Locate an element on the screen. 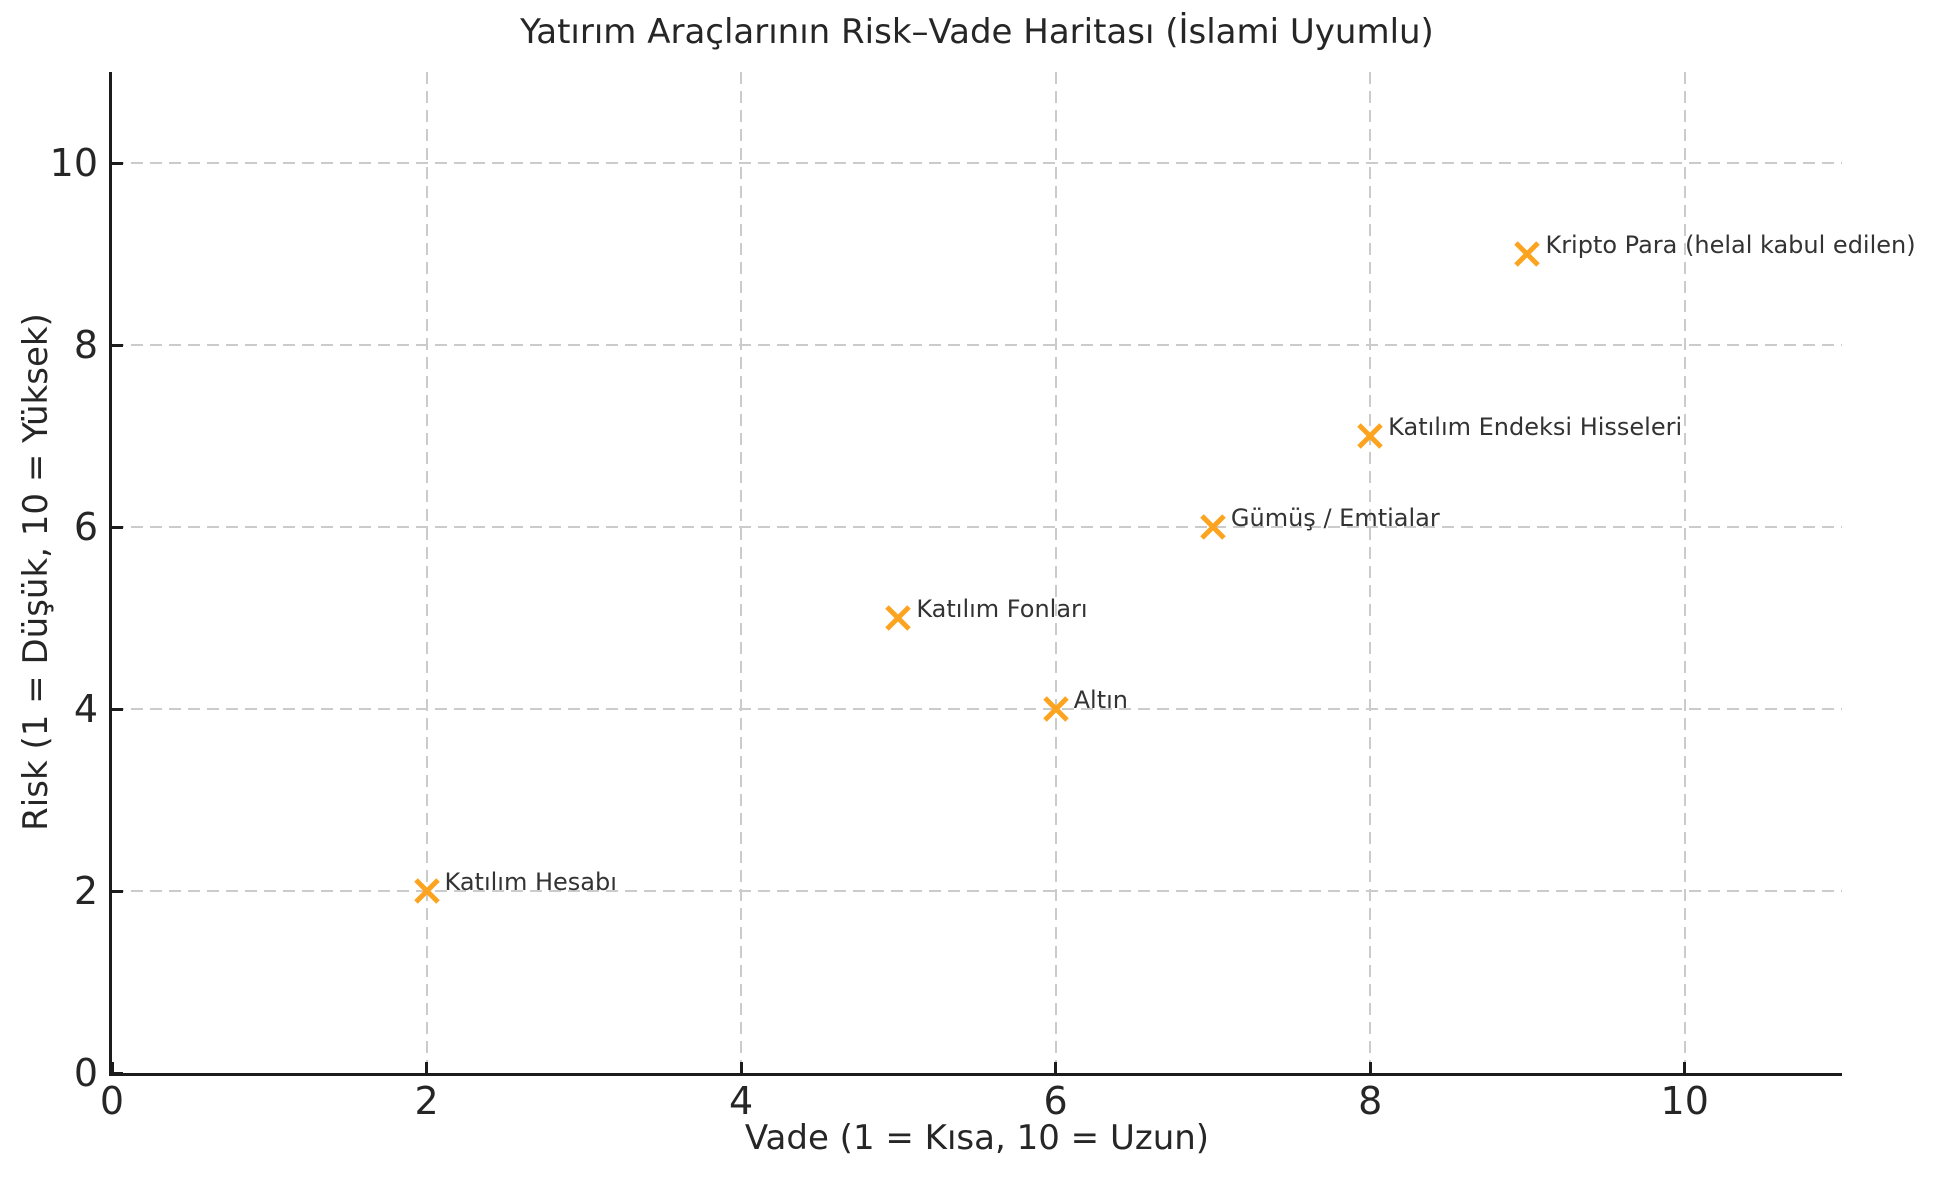 This screenshot has width=1949, height=1180. data-point-label-0: Katılım Hesabı is located at coordinates (530, 882).